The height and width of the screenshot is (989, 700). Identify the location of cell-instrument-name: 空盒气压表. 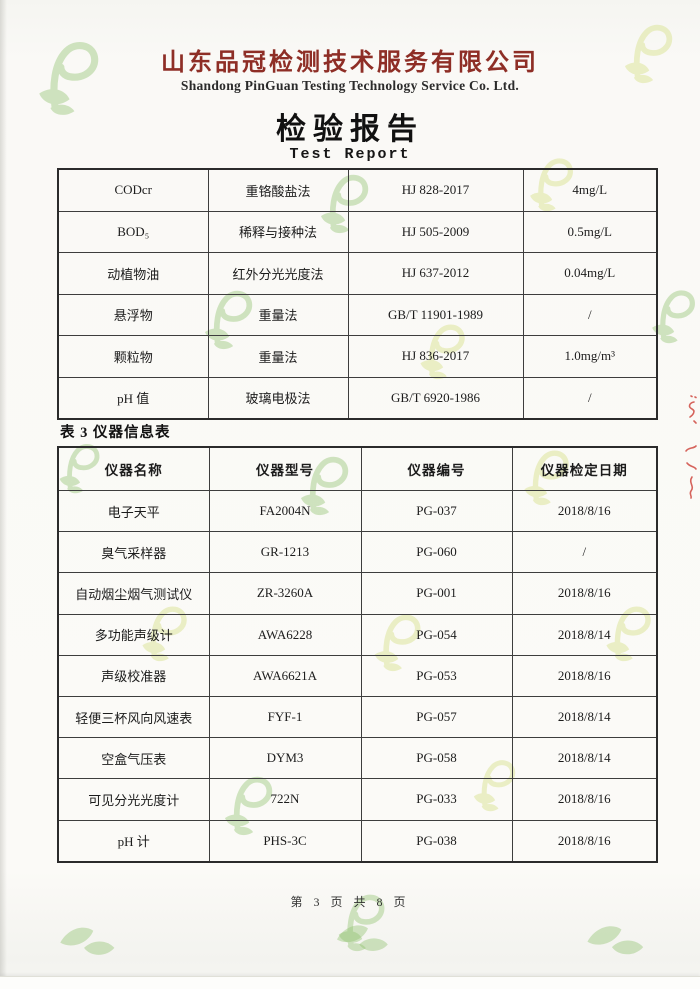
(133, 758).